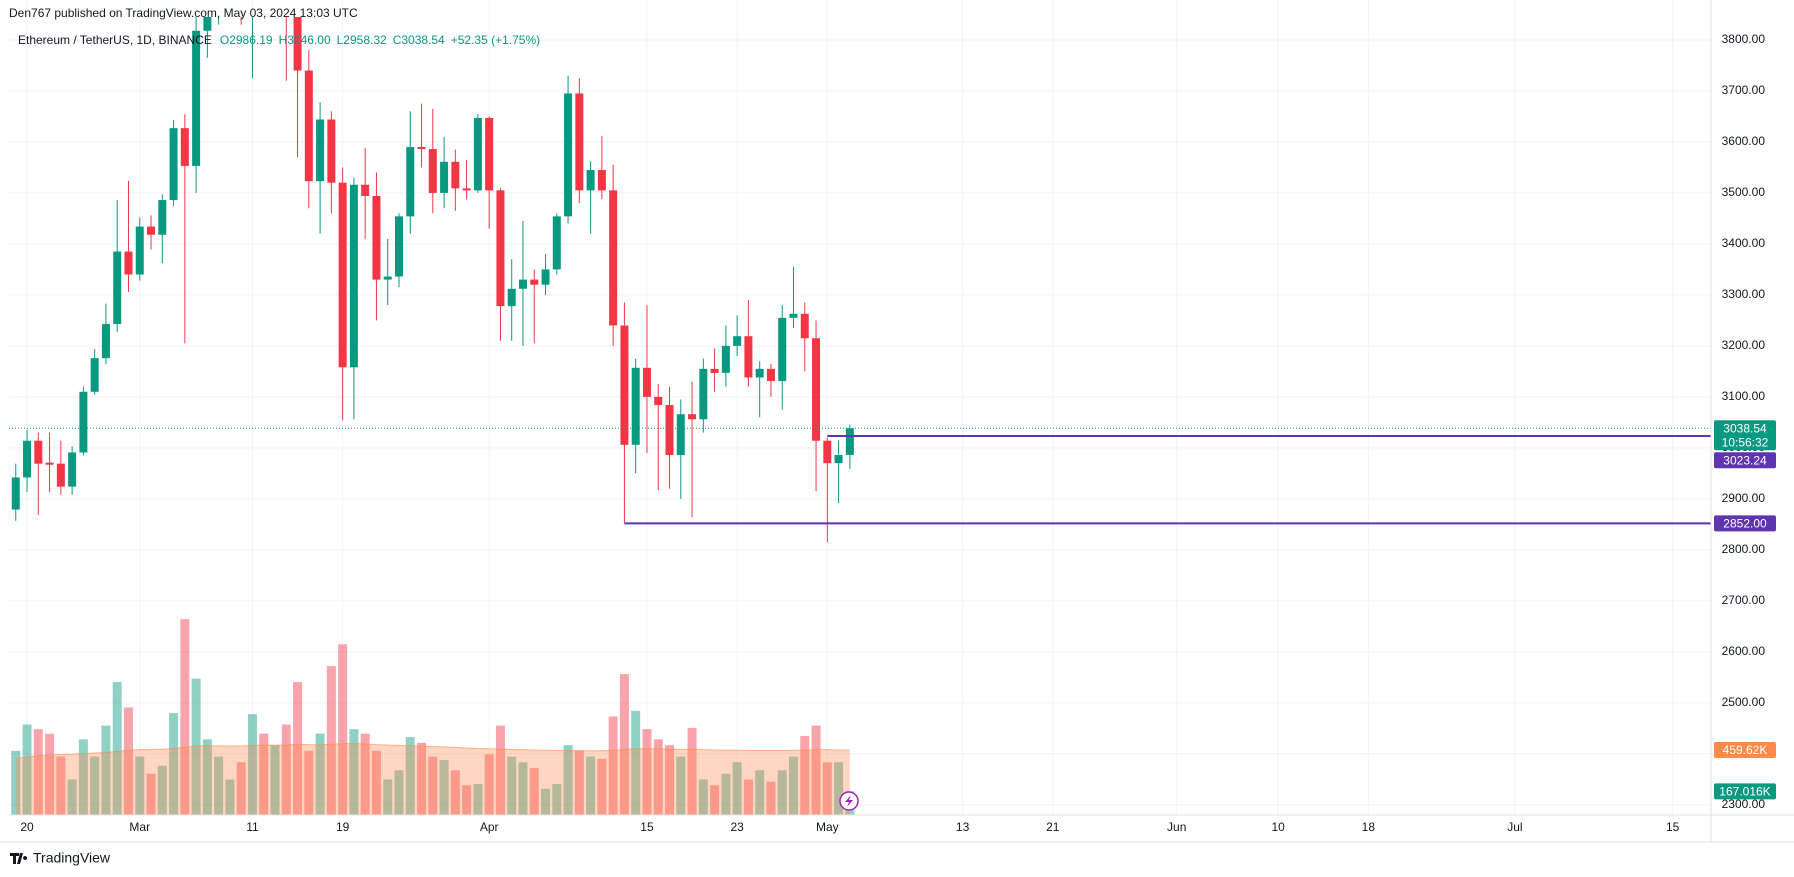 The width and height of the screenshot is (1794, 877). Describe the element at coordinates (1744, 192) in the screenshot. I see `y-tick-label: 3500.00` at that location.